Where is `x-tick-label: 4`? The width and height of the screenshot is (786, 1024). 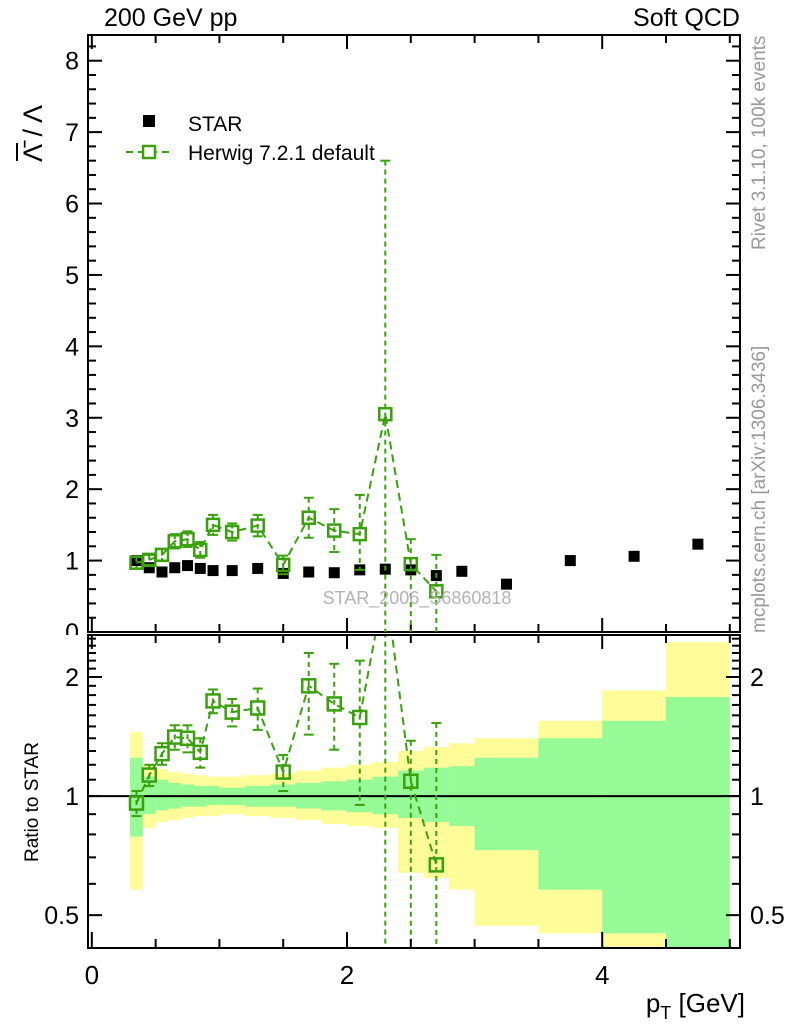
x-tick-label: 4 is located at coordinates (602, 975).